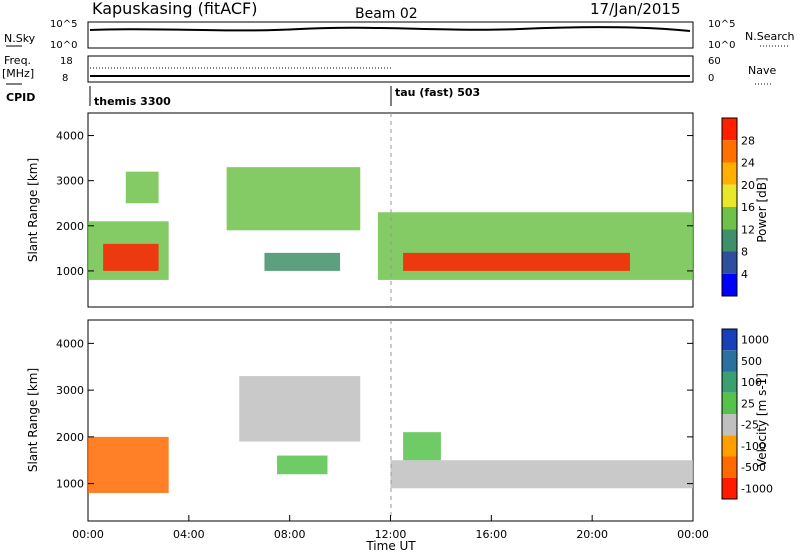  I want to click on freq-left-top: 18, so click(66, 61).